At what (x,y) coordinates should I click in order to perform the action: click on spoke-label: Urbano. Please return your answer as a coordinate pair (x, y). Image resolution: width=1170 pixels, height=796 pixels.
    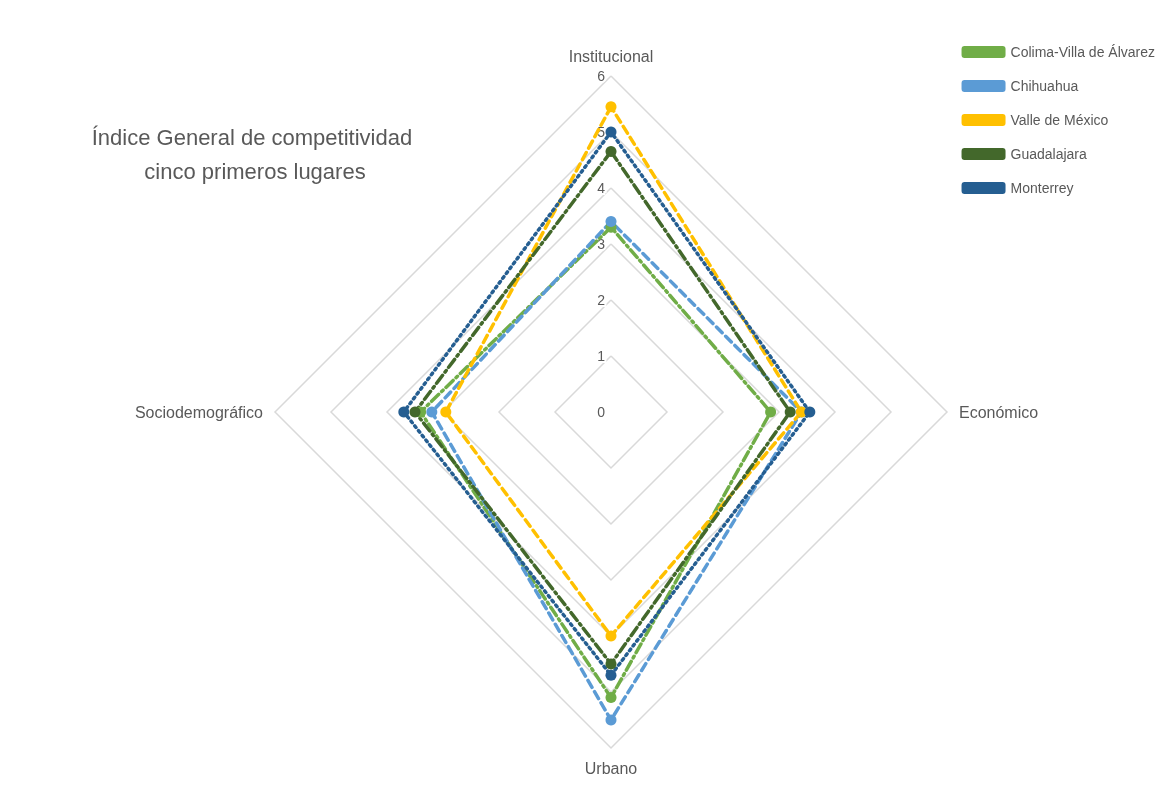
    Looking at the image, I should click on (611, 768).